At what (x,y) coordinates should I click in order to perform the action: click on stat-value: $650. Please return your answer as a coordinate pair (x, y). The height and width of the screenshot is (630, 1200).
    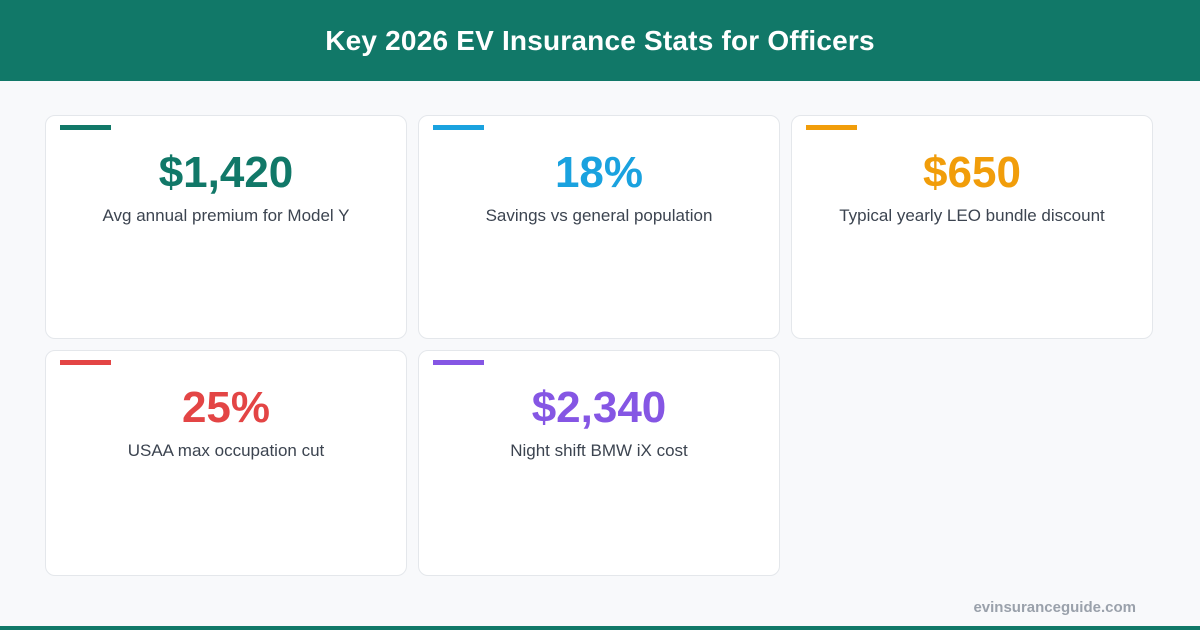
    Looking at the image, I should click on (972, 172).